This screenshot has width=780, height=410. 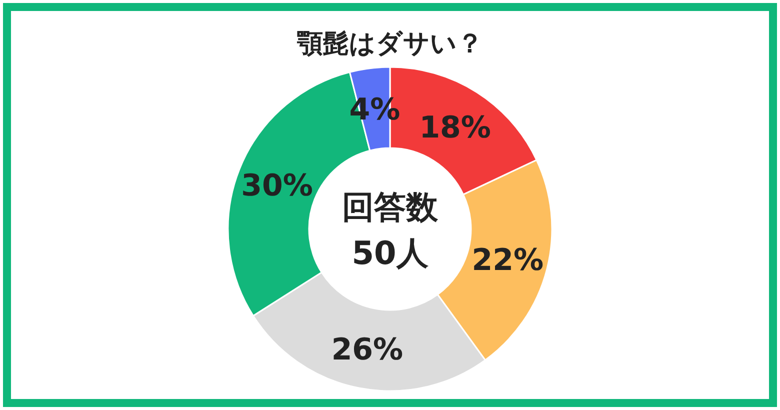 What do you see at coordinates (508, 260) in the screenshot?
I see `data-label: 22%` at bounding box center [508, 260].